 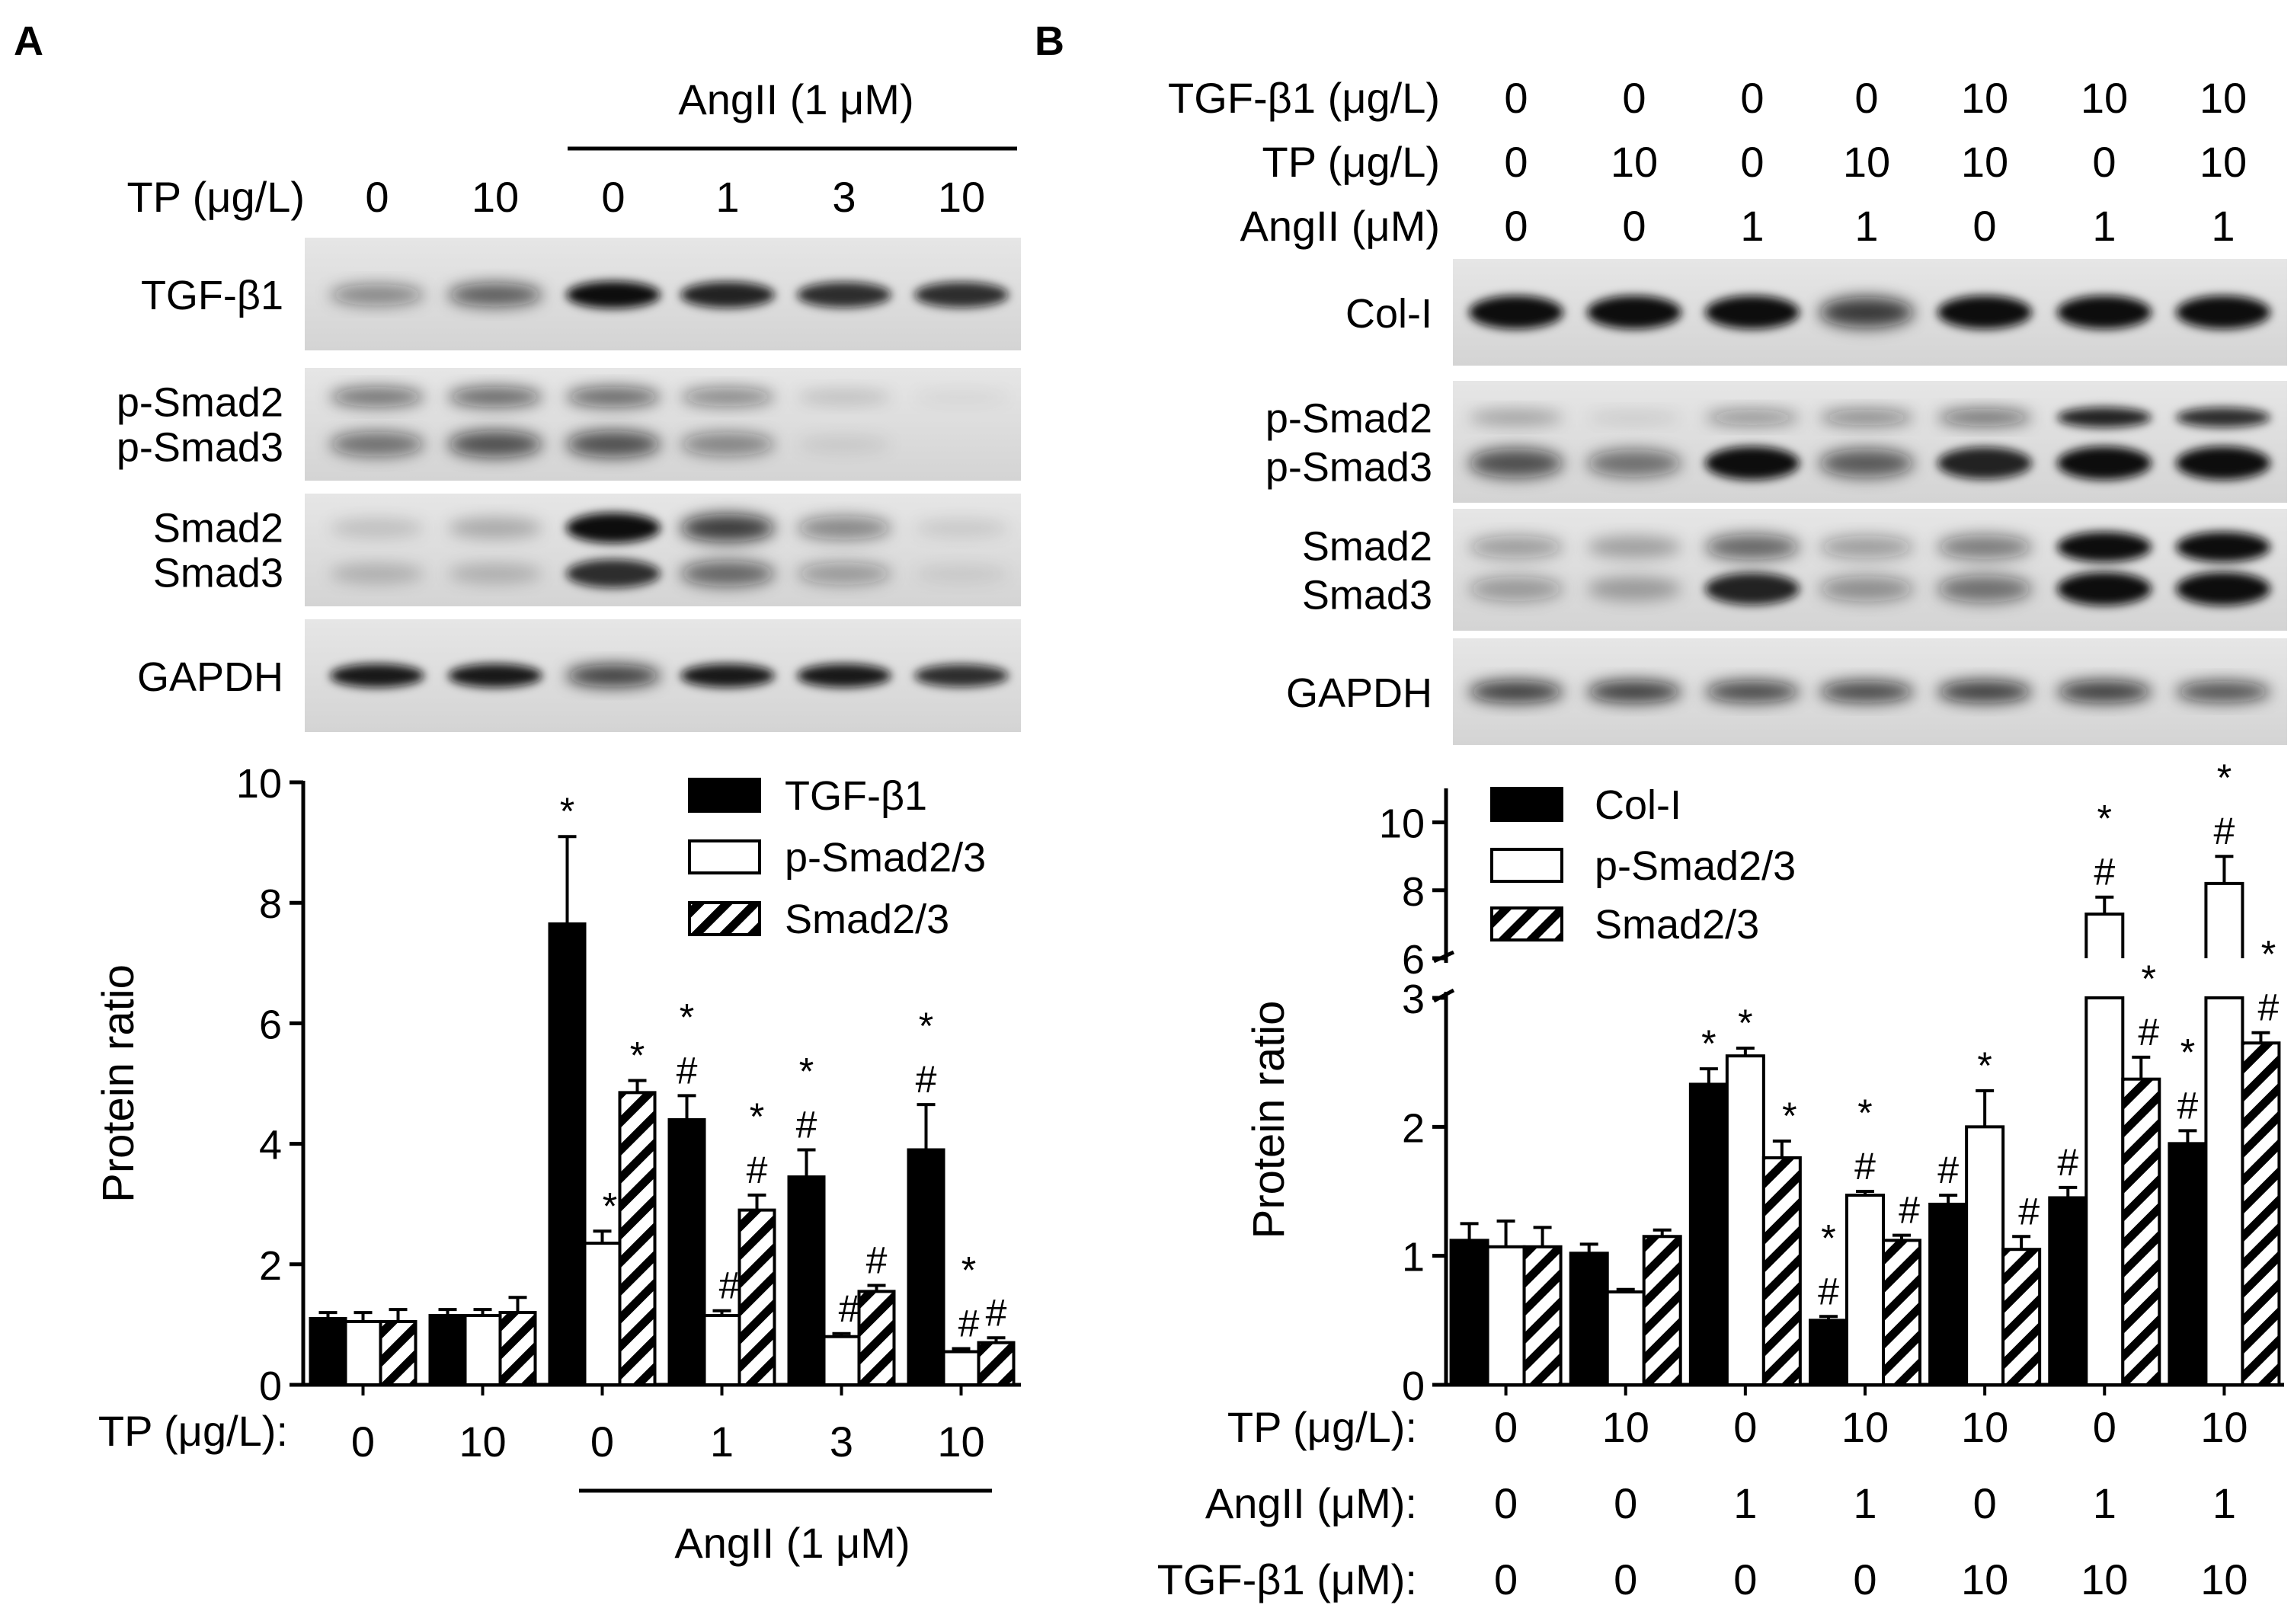 What do you see at coordinates (727, 197) in the screenshot?
I see `tp-value: 1` at bounding box center [727, 197].